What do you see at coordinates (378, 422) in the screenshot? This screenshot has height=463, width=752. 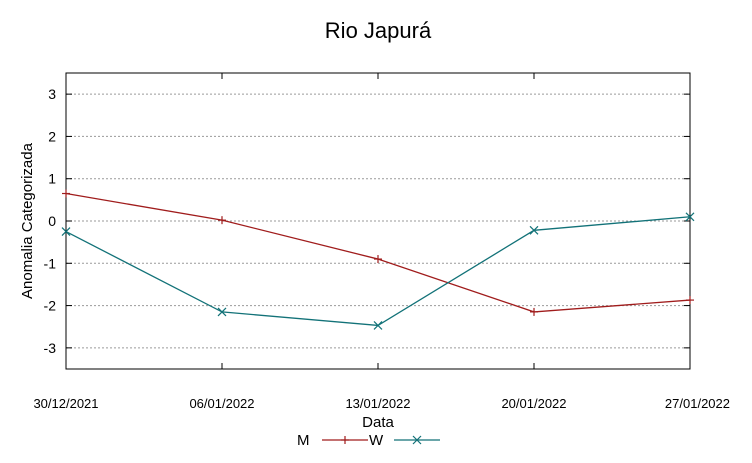 I see `x-axis-label: Data` at bounding box center [378, 422].